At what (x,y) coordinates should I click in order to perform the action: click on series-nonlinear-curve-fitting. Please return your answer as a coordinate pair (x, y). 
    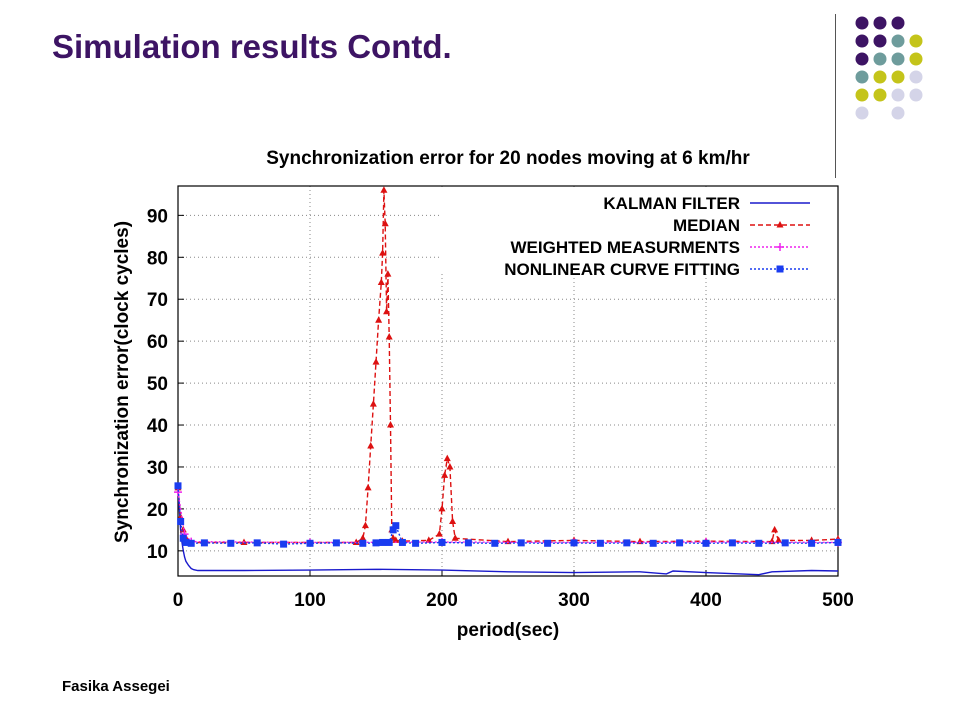
    Looking at the image, I should click on (508, 515).